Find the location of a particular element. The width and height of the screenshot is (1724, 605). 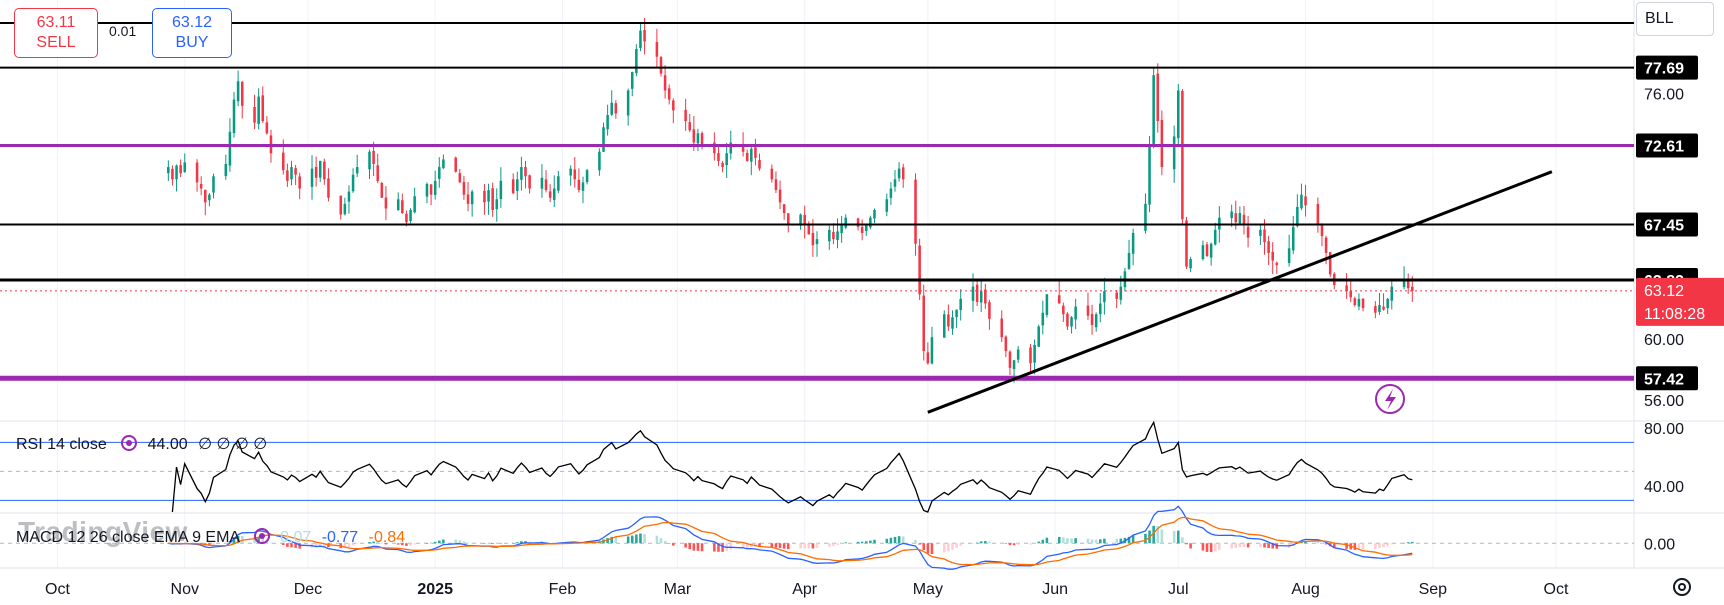

trendline-line is located at coordinates (1240, 292).